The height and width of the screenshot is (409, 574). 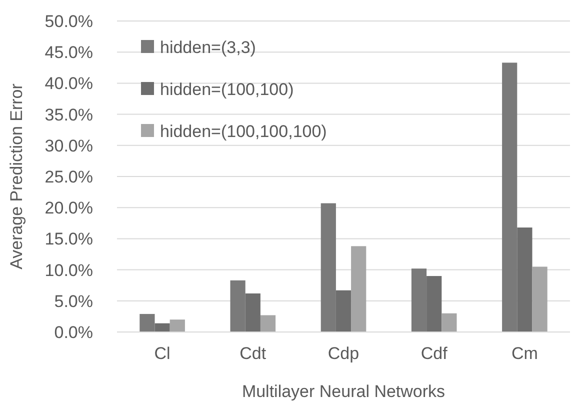 I want to click on y-tick-label: 45.0%, so click(x=68, y=52).